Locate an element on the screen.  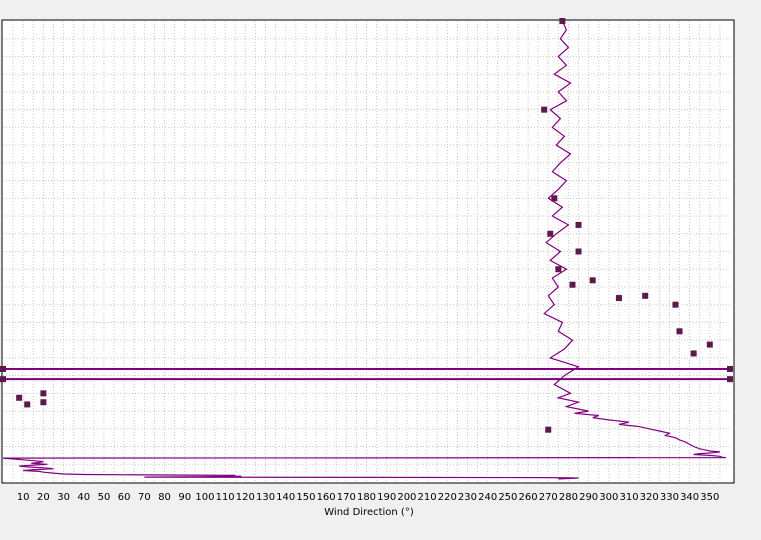
x-tick-label: 50 is located at coordinates (104, 497).